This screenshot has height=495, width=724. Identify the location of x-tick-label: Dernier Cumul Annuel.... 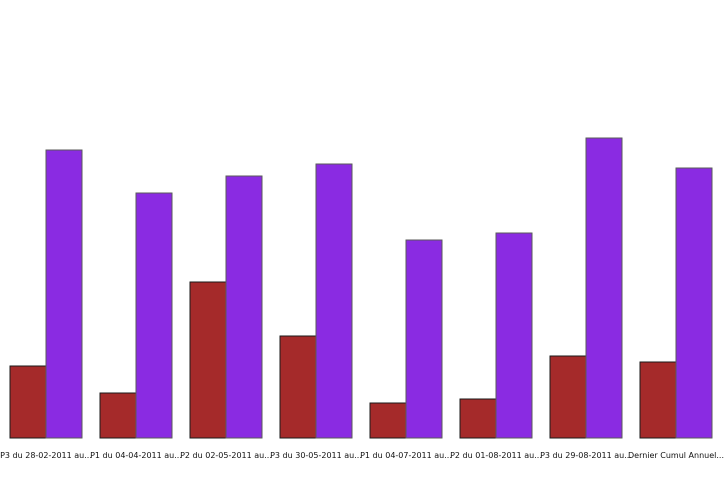
(676, 455).